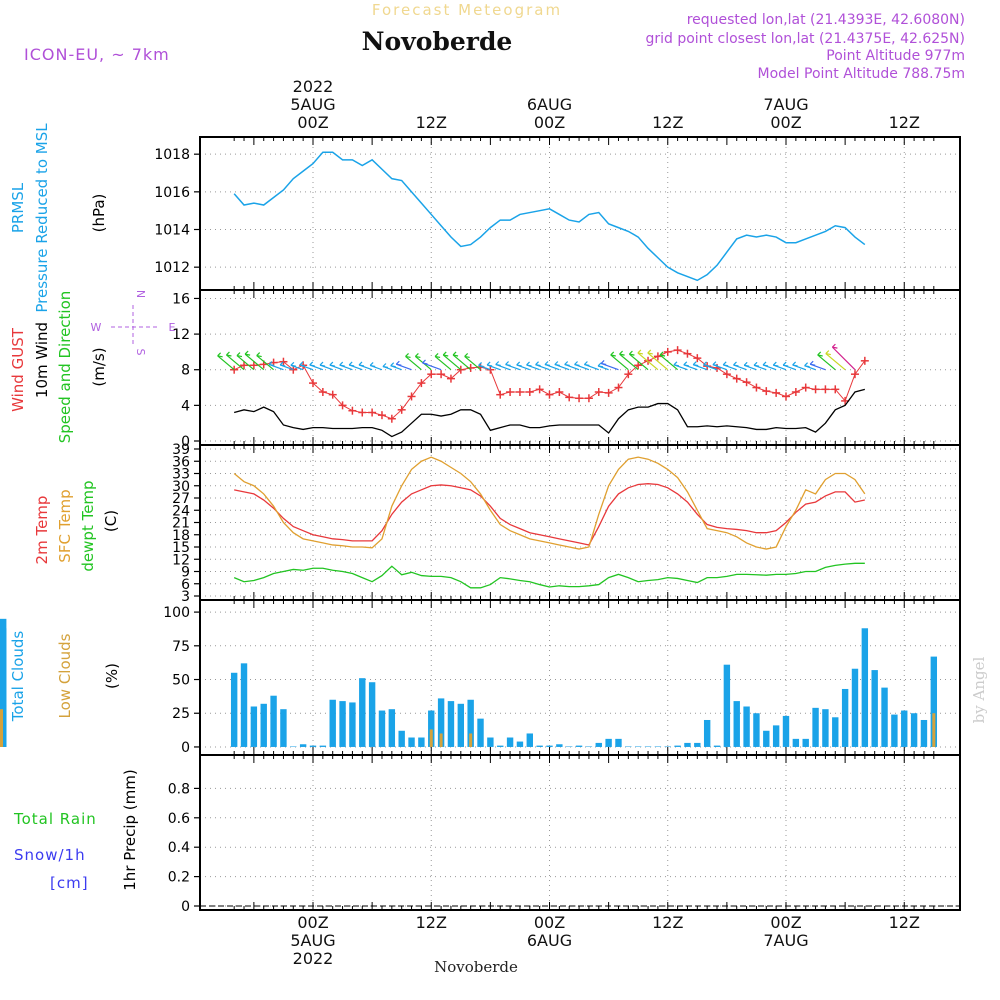  What do you see at coordinates (895, 56) in the screenshot?
I see `point-altitude: Point Altitude 977m` at bounding box center [895, 56].